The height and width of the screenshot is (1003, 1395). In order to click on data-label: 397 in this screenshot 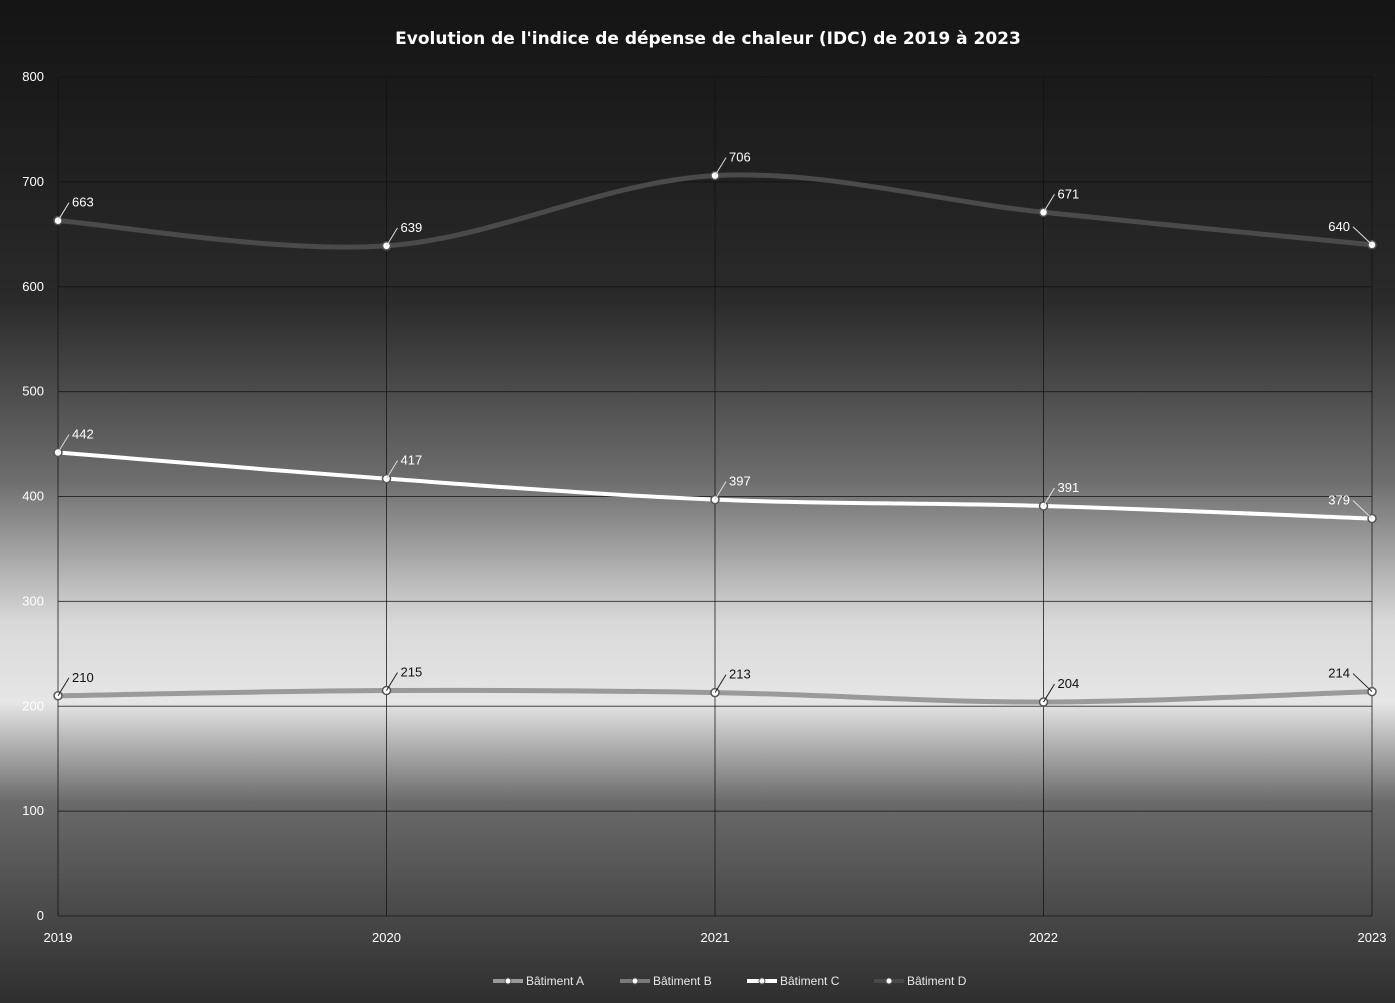, I will do `click(740, 481)`.